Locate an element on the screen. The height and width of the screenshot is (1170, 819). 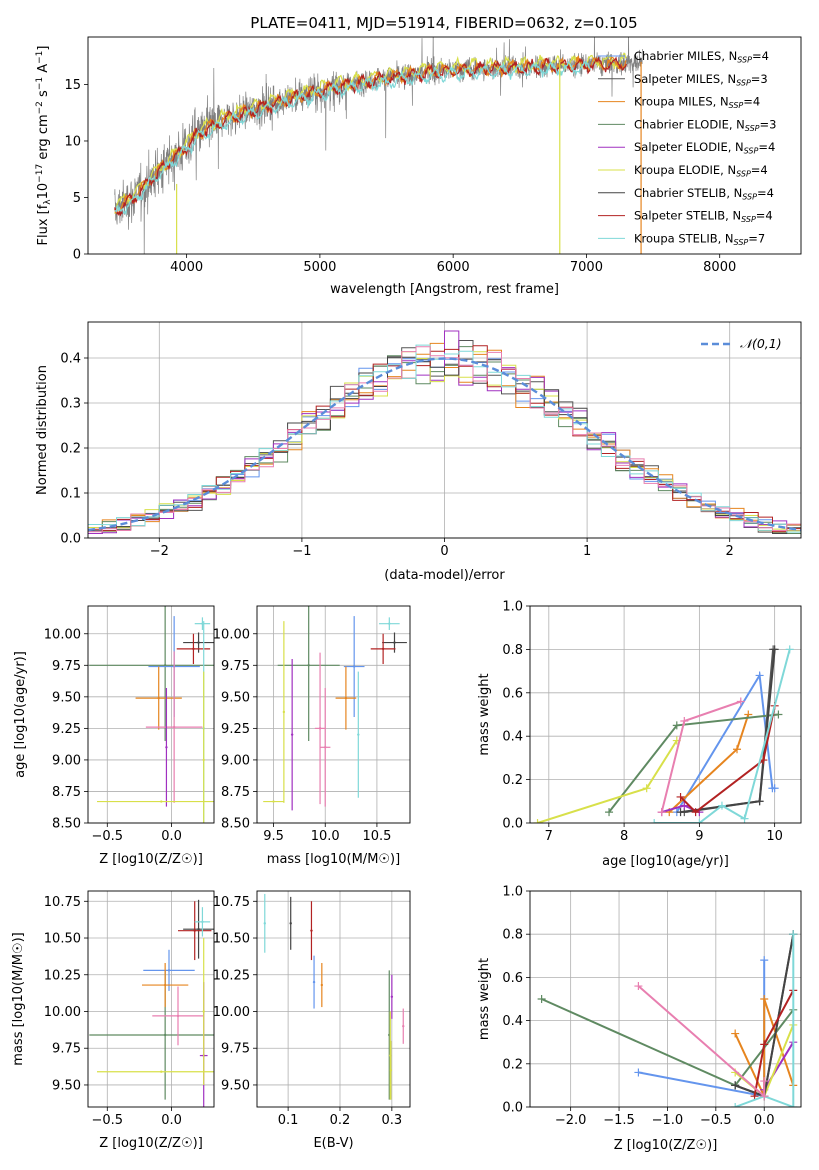
plot-area-weight_vs_Z is located at coordinates (667, 1018).